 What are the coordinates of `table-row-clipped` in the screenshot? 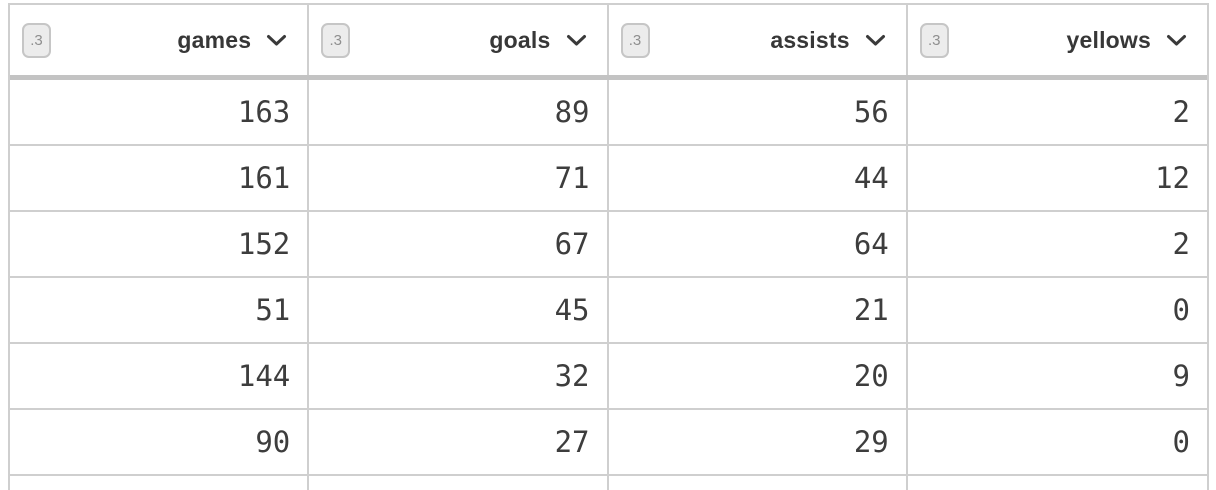 It's located at (608, 483).